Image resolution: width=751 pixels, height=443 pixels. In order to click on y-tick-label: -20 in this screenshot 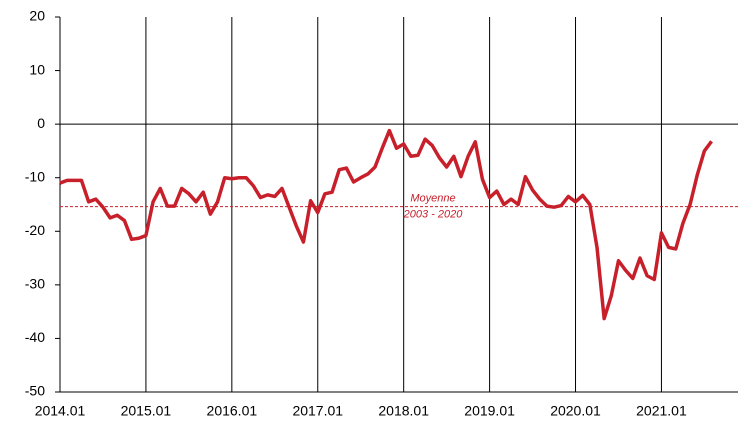, I will do `click(35, 230)`.